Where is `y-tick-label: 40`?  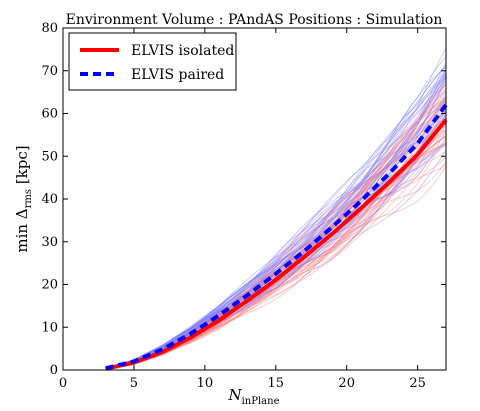
y-tick-label: 40 is located at coordinates (49, 199).